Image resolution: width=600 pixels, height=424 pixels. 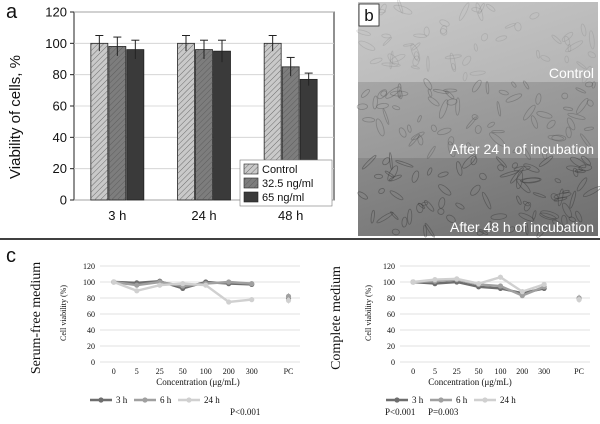 I want to click on x-tick-label: 25, so click(x=457, y=371).